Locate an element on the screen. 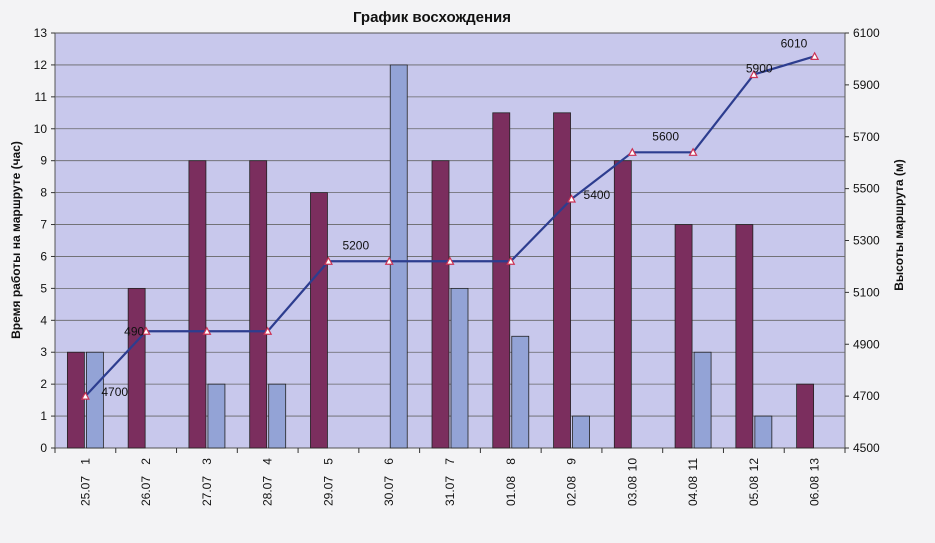  y2-tick-label: 5700 is located at coordinates (866, 137).